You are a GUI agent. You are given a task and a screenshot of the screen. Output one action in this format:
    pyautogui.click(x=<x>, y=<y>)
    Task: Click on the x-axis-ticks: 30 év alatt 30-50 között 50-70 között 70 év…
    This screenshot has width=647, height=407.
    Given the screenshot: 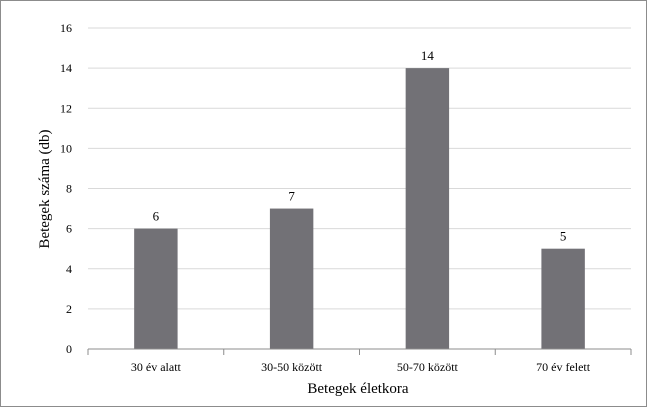 What is the action you would take?
    pyautogui.click(x=359, y=361)
    